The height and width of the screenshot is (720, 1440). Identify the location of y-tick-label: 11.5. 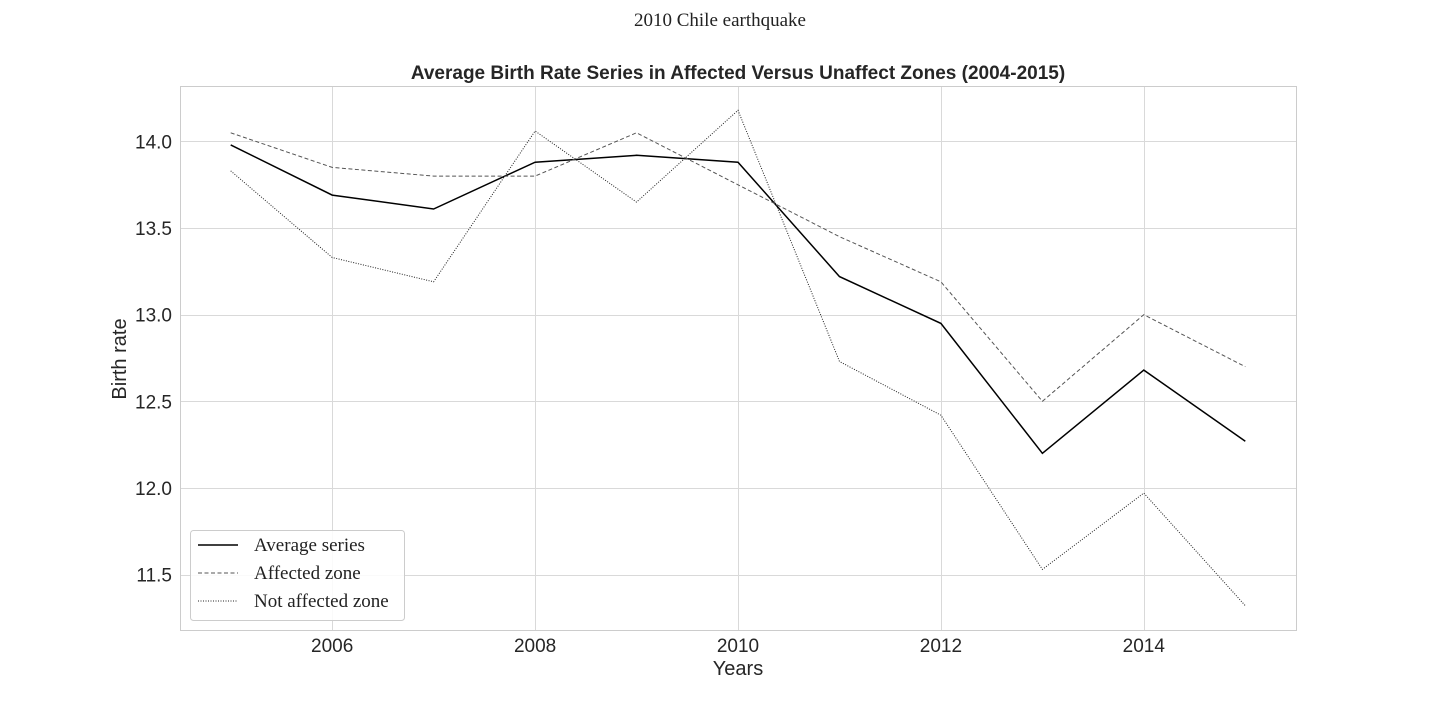
(154, 576).